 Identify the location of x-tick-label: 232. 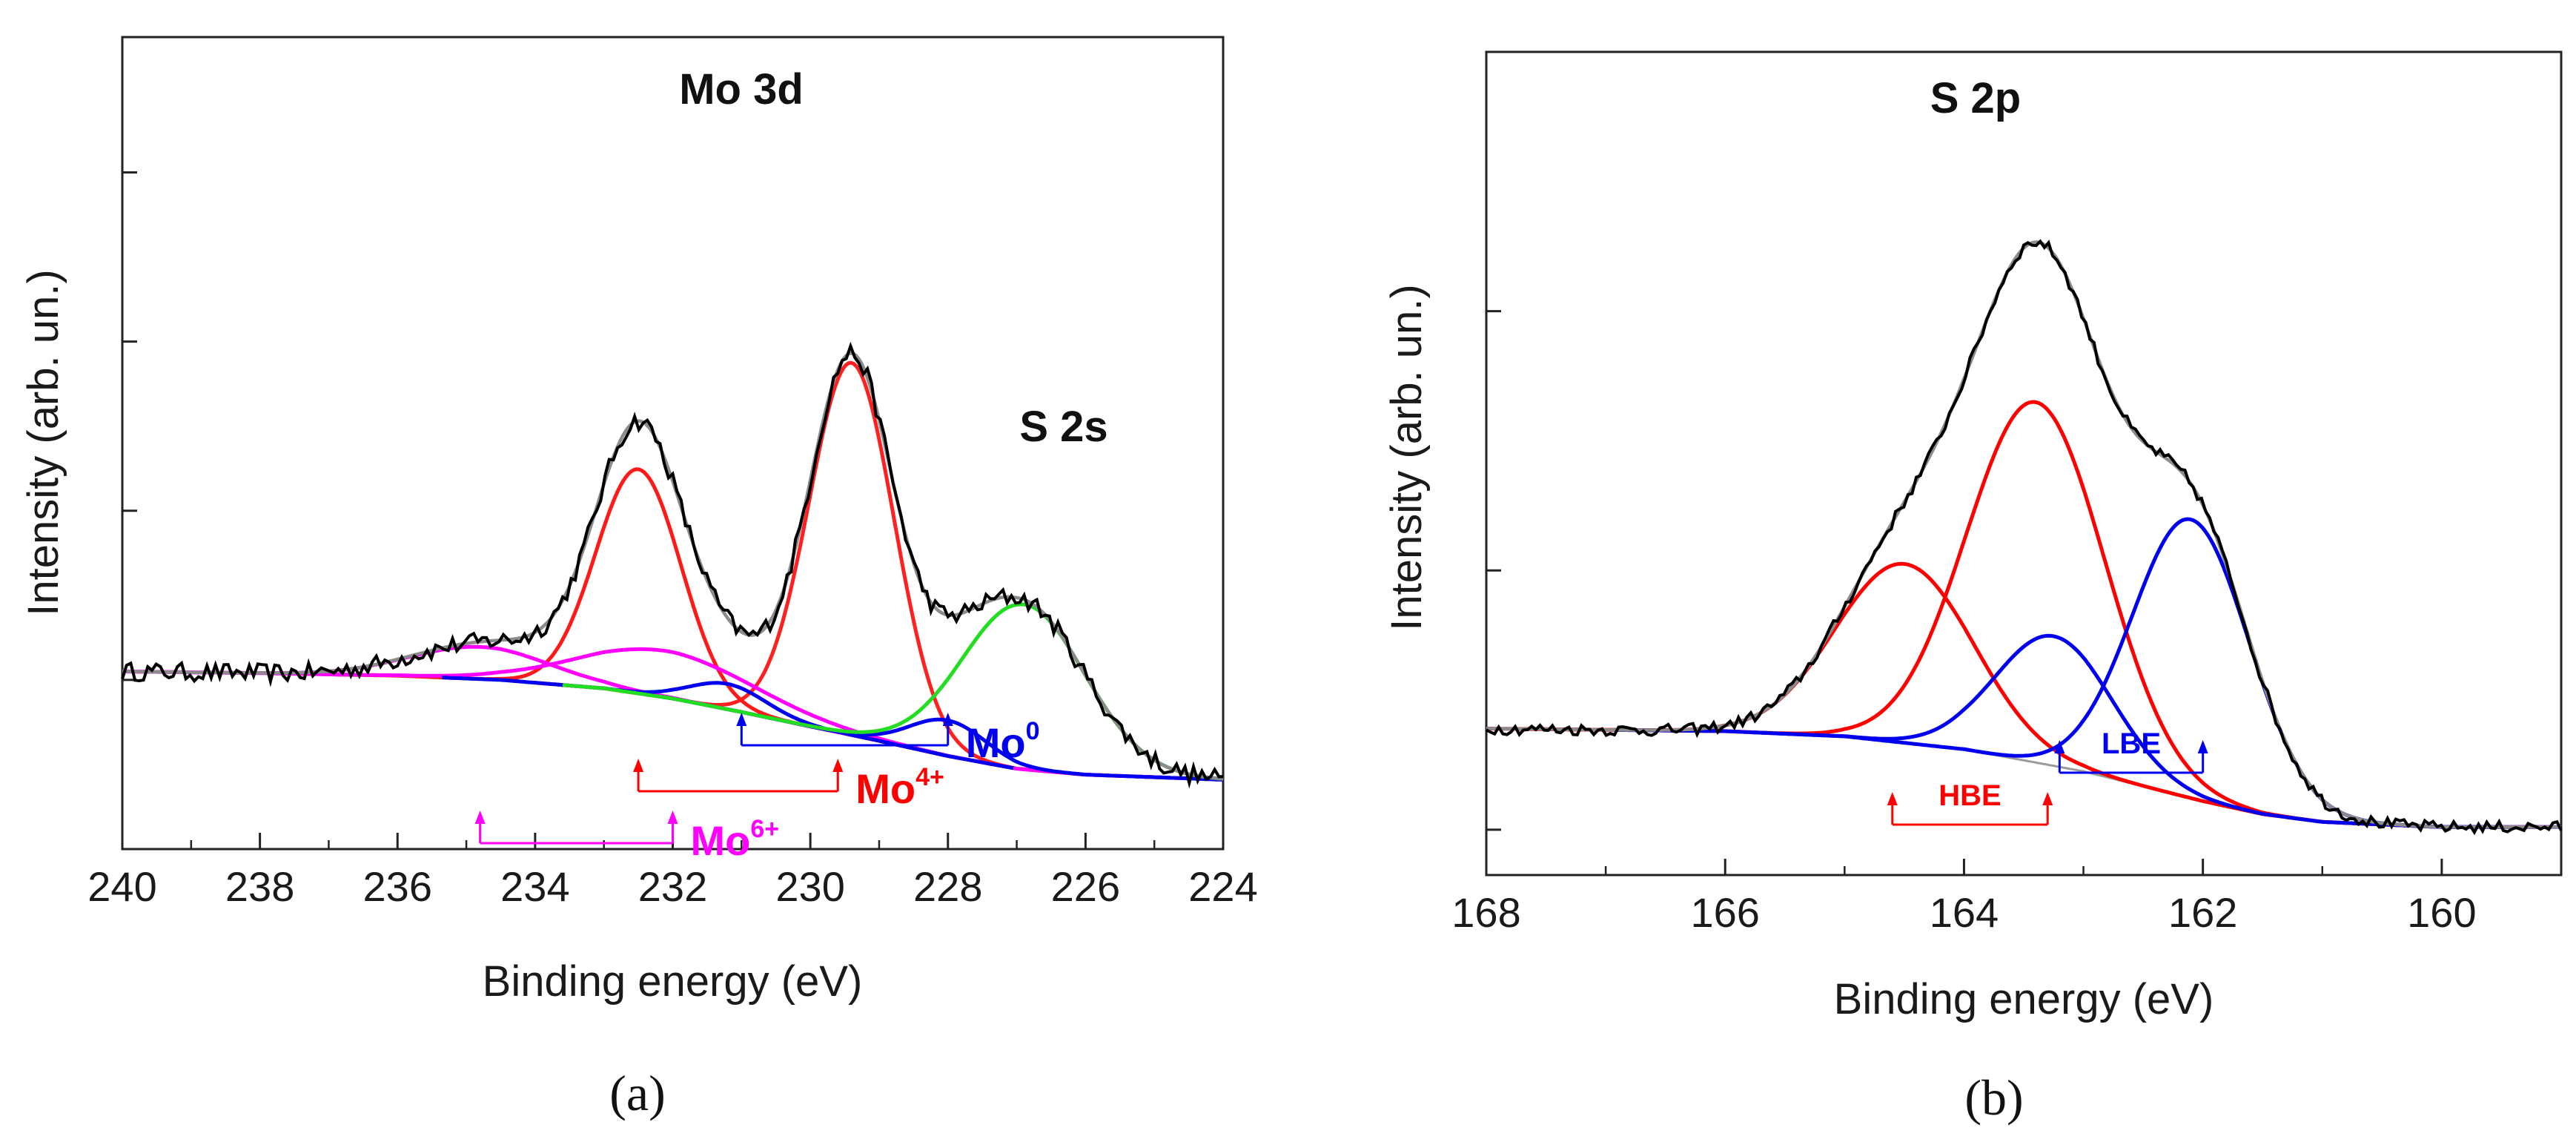
(672, 886).